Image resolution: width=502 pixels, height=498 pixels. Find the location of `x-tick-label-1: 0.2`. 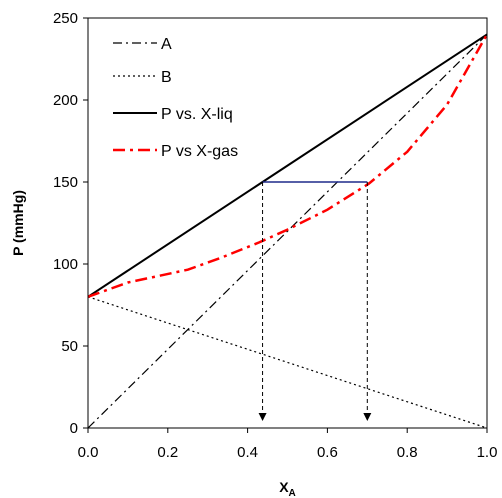

x-tick-label-1: 0.2 is located at coordinates (167, 452).